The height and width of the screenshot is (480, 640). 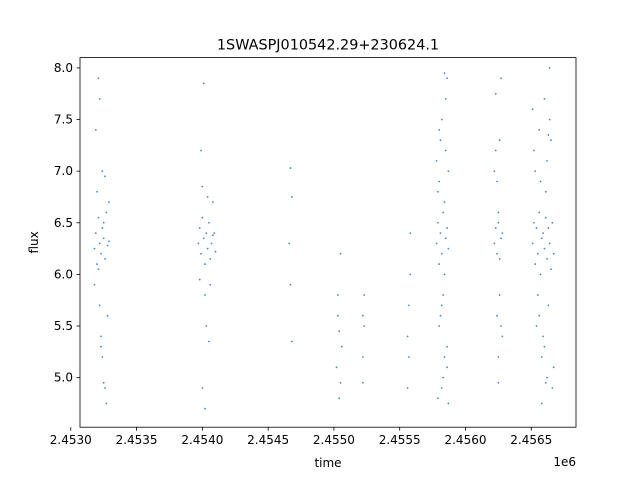 What do you see at coordinates (67, 223) in the screenshot?
I see `y-axis-ticks: 5.0 5.5 6.0 6.5 7.0 7.5 8.0` at bounding box center [67, 223].